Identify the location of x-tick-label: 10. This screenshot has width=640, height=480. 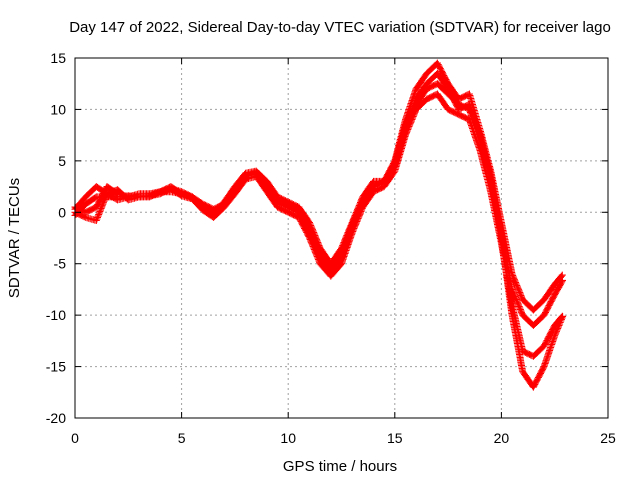
(288, 438).